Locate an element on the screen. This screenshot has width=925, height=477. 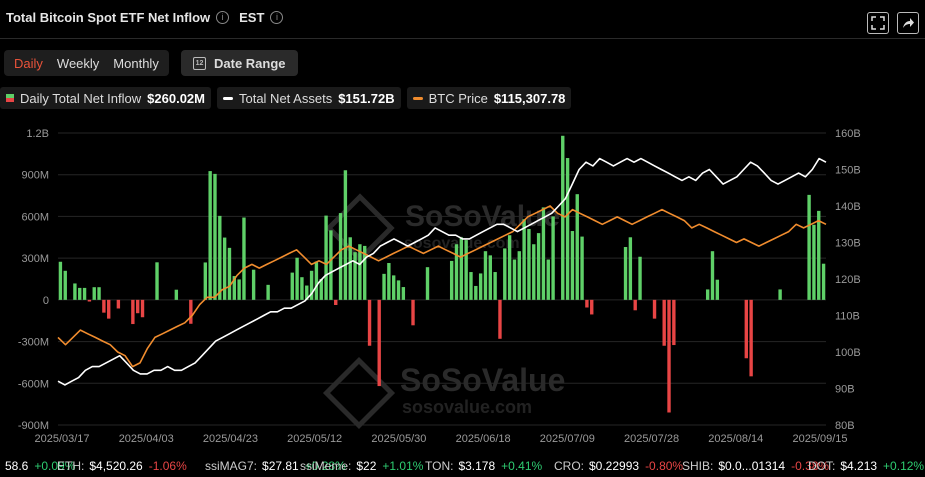
legend-assets-value: $151.72B is located at coordinates (366, 98).